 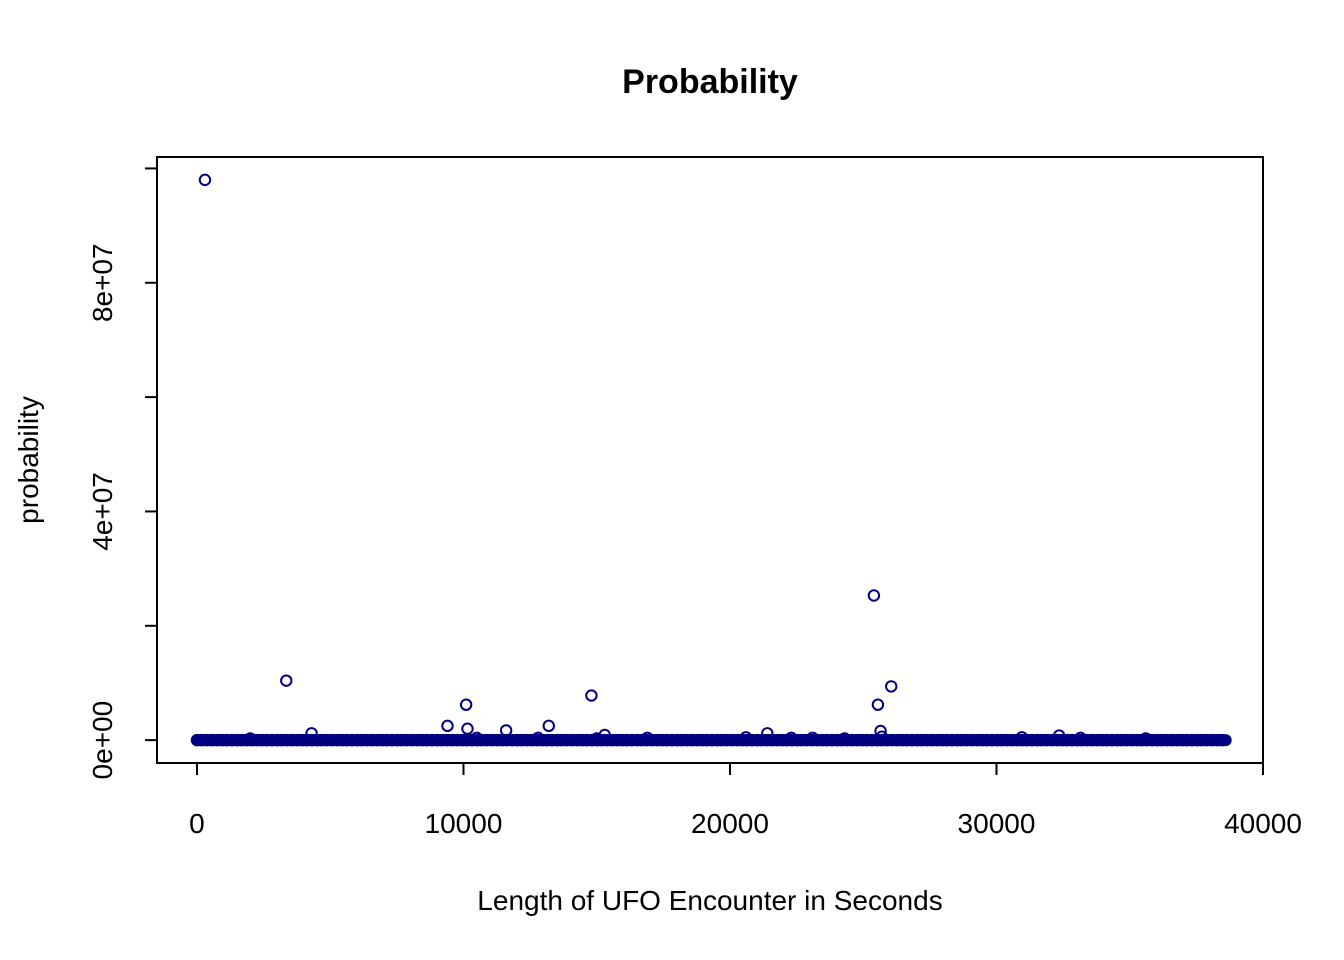 What do you see at coordinates (28, 460) in the screenshot?
I see `y-axis-label: probability` at bounding box center [28, 460].